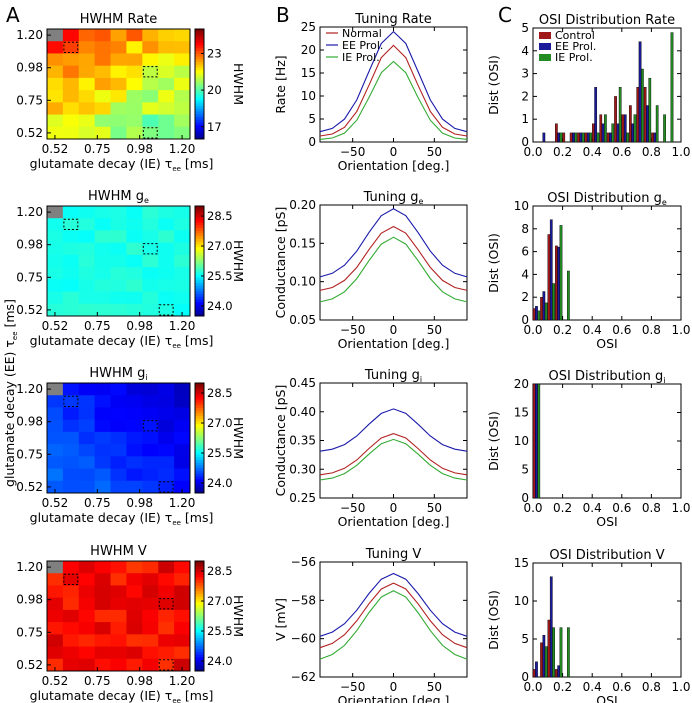 Image resolution: width=692 pixels, height=703 pixels. What do you see at coordinates (29, 454) in the screenshot?
I see `y-tick-label: 0.75` at bounding box center [29, 454].